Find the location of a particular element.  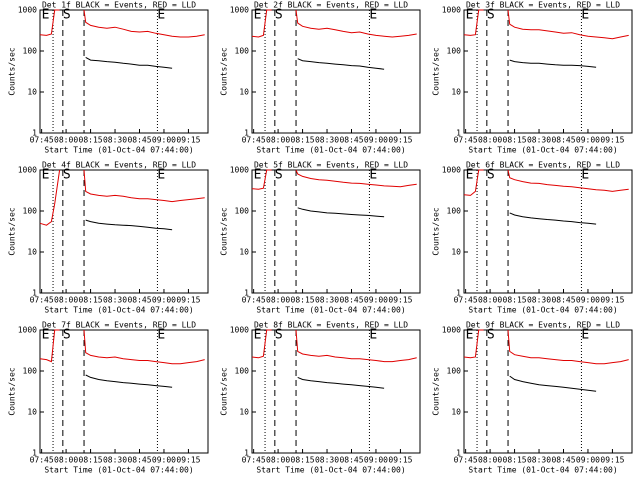

chart-title: Det 9f BLACK = Events, RED = LLD is located at coordinates (543, 325).